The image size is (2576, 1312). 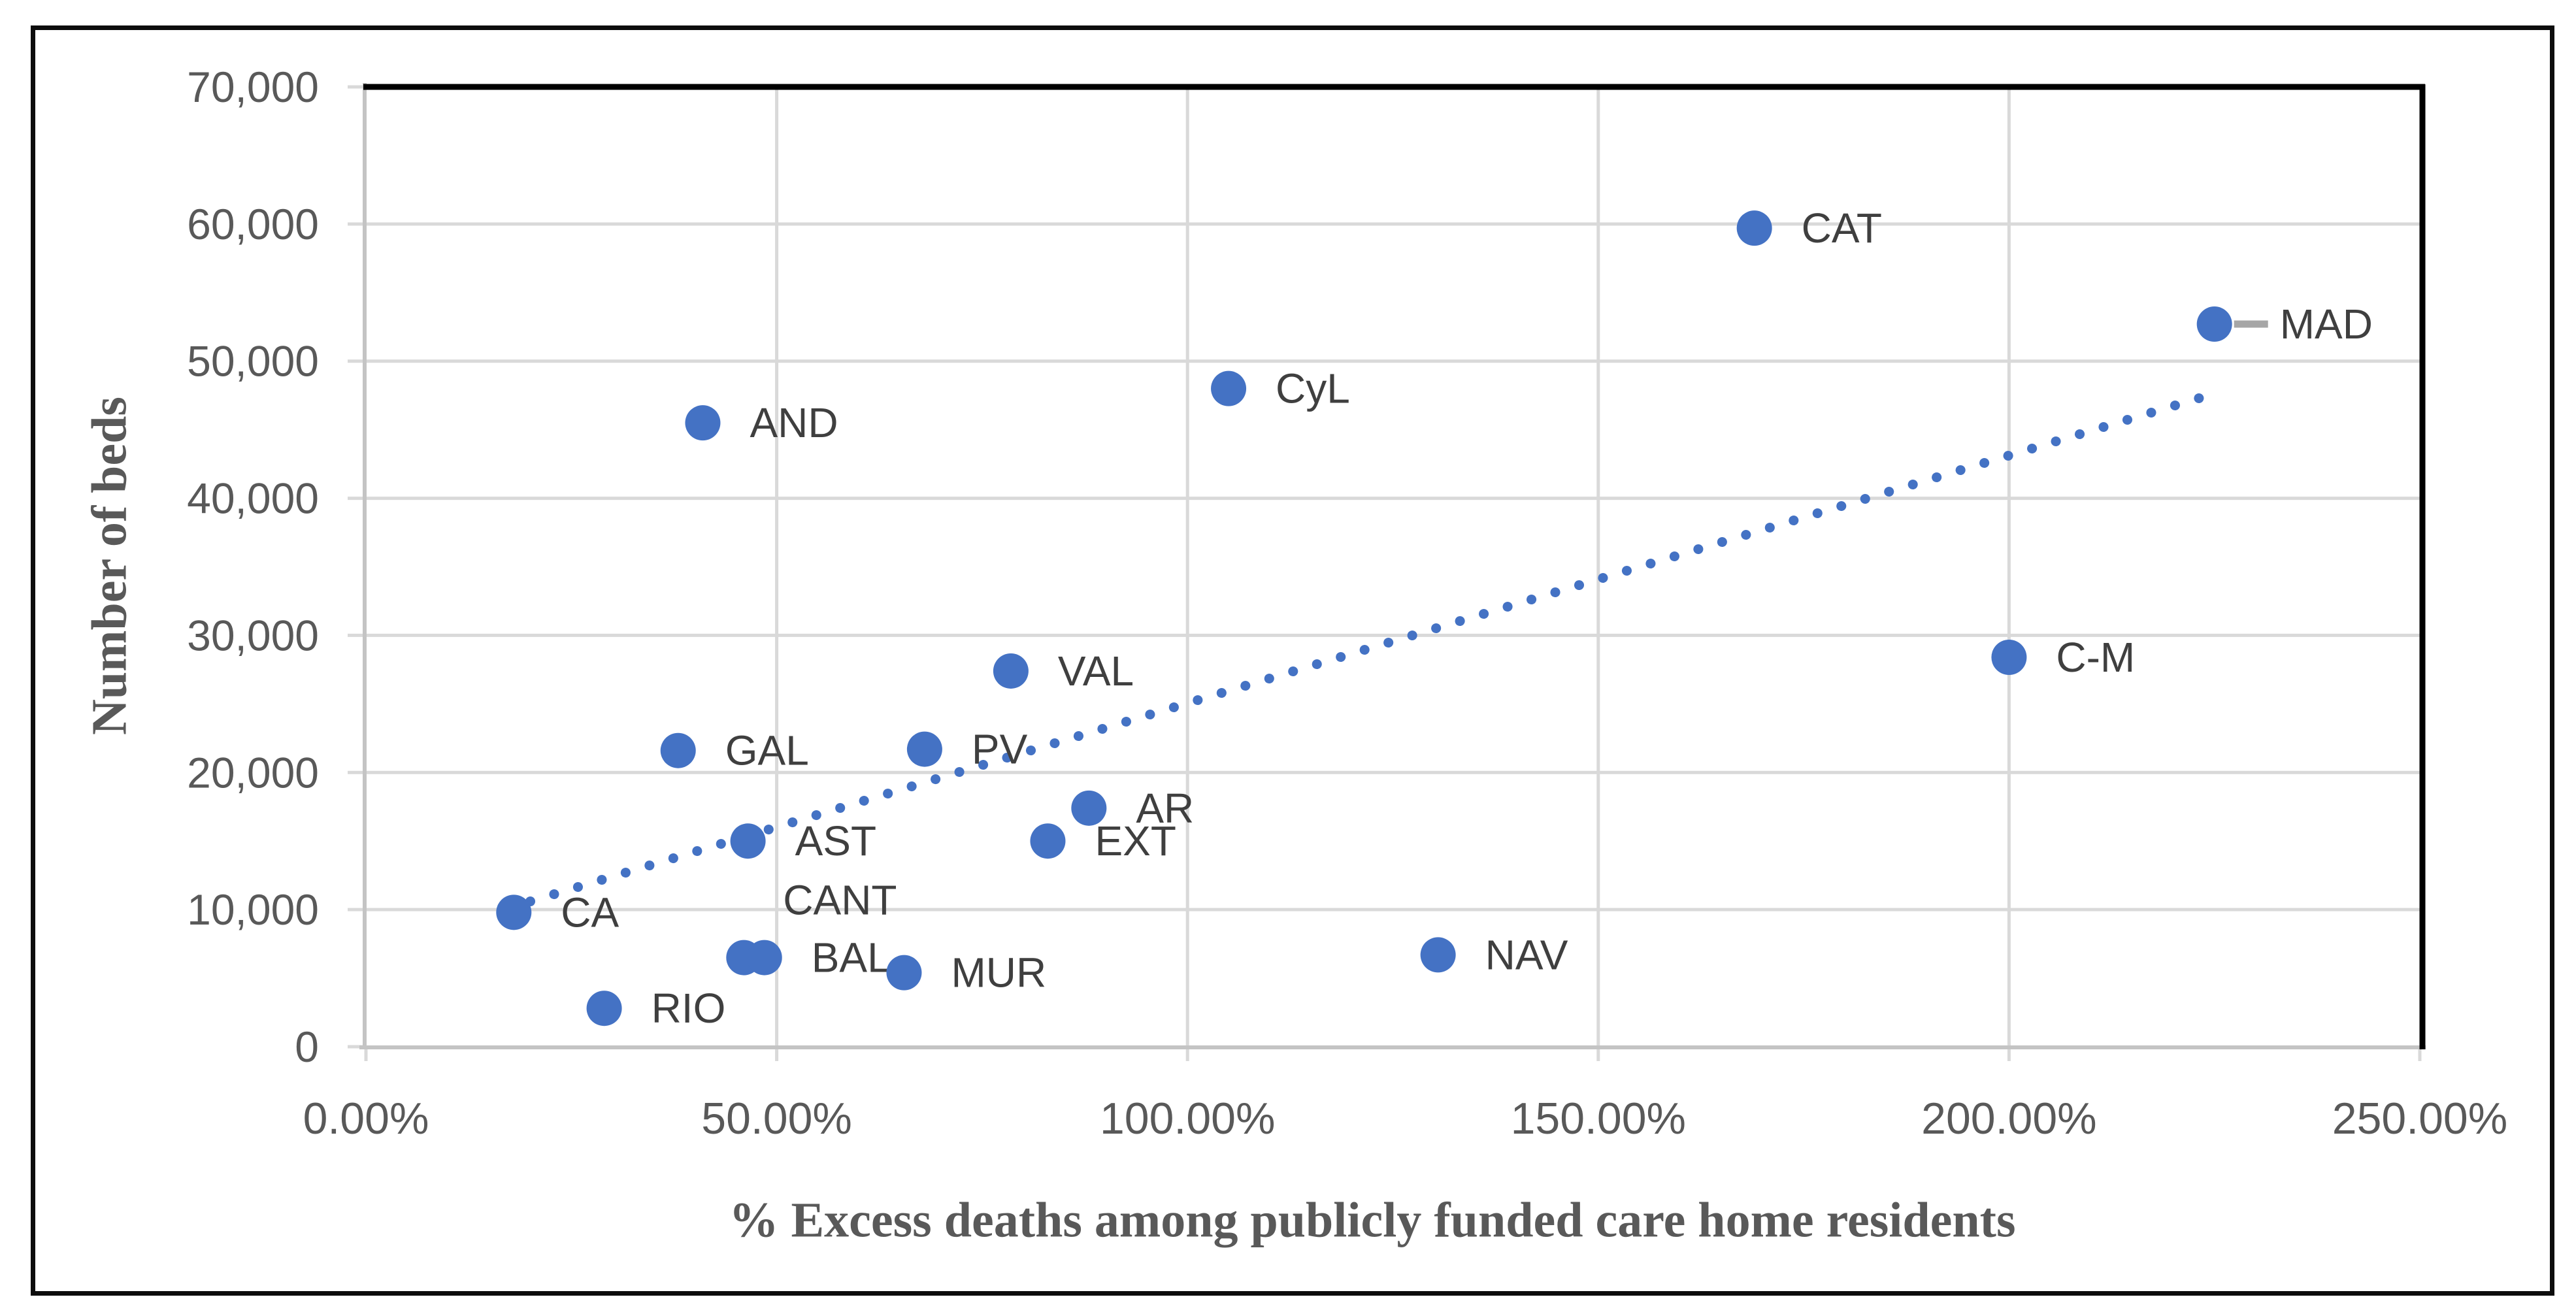 What do you see at coordinates (748, 841) in the screenshot?
I see `data-point-AST` at bounding box center [748, 841].